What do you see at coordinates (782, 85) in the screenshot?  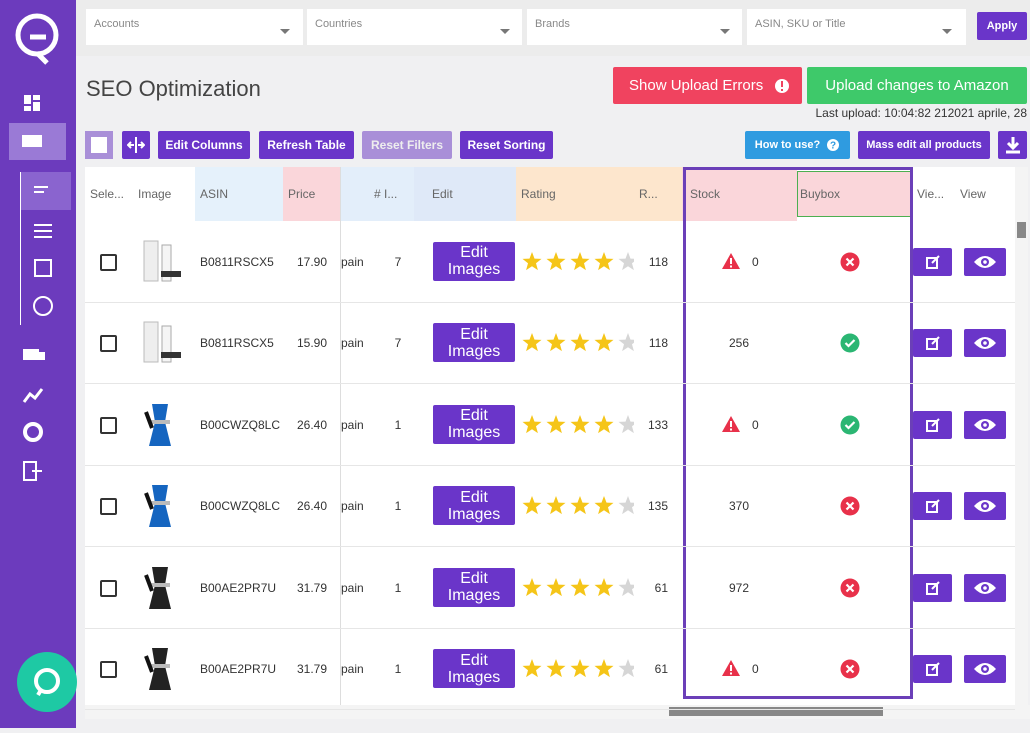 I see `alert-icon` at bounding box center [782, 85].